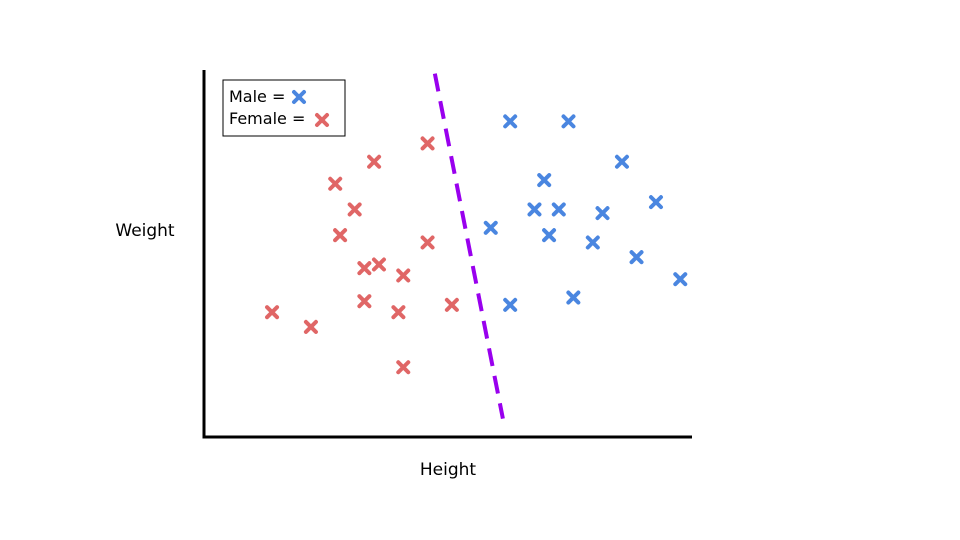 The height and width of the screenshot is (540, 960). I want to click on legend: Male = Female =, so click(284, 108).